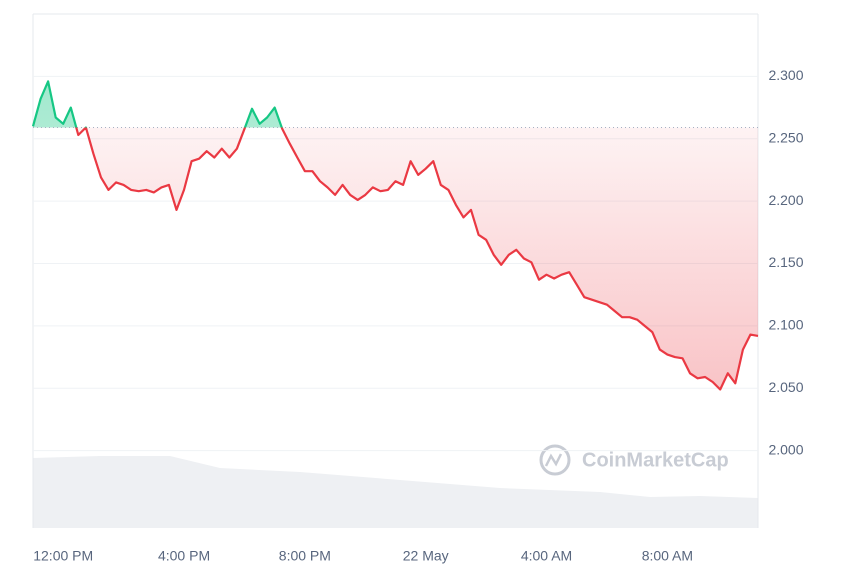 The height and width of the screenshot is (572, 850). I want to click on x-tick-label: 8:00 AM, so click(667, 556).